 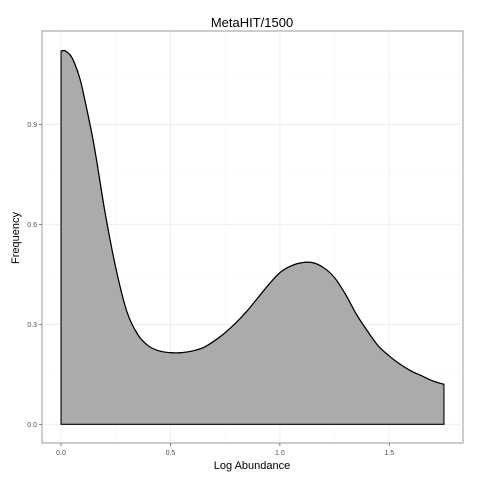 What do you see at coordinates (171, 453) in the screenshot?
I see `x-tick-label: 0.5` at bounding box center [171, 453].